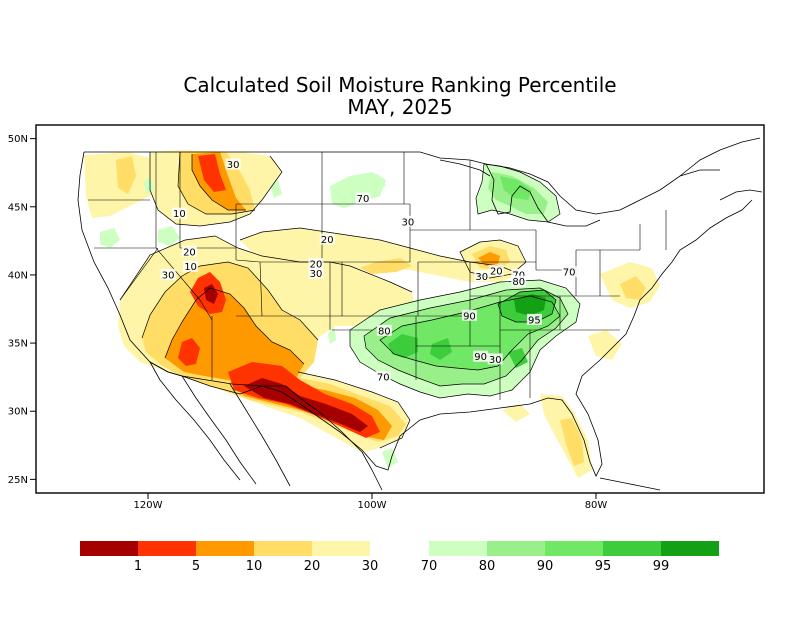 This screenshot has height=618, width=800. Describe the element at coordinates (596, 505) in the screenshot. I see `lon-tick-label: 80W` at that location.